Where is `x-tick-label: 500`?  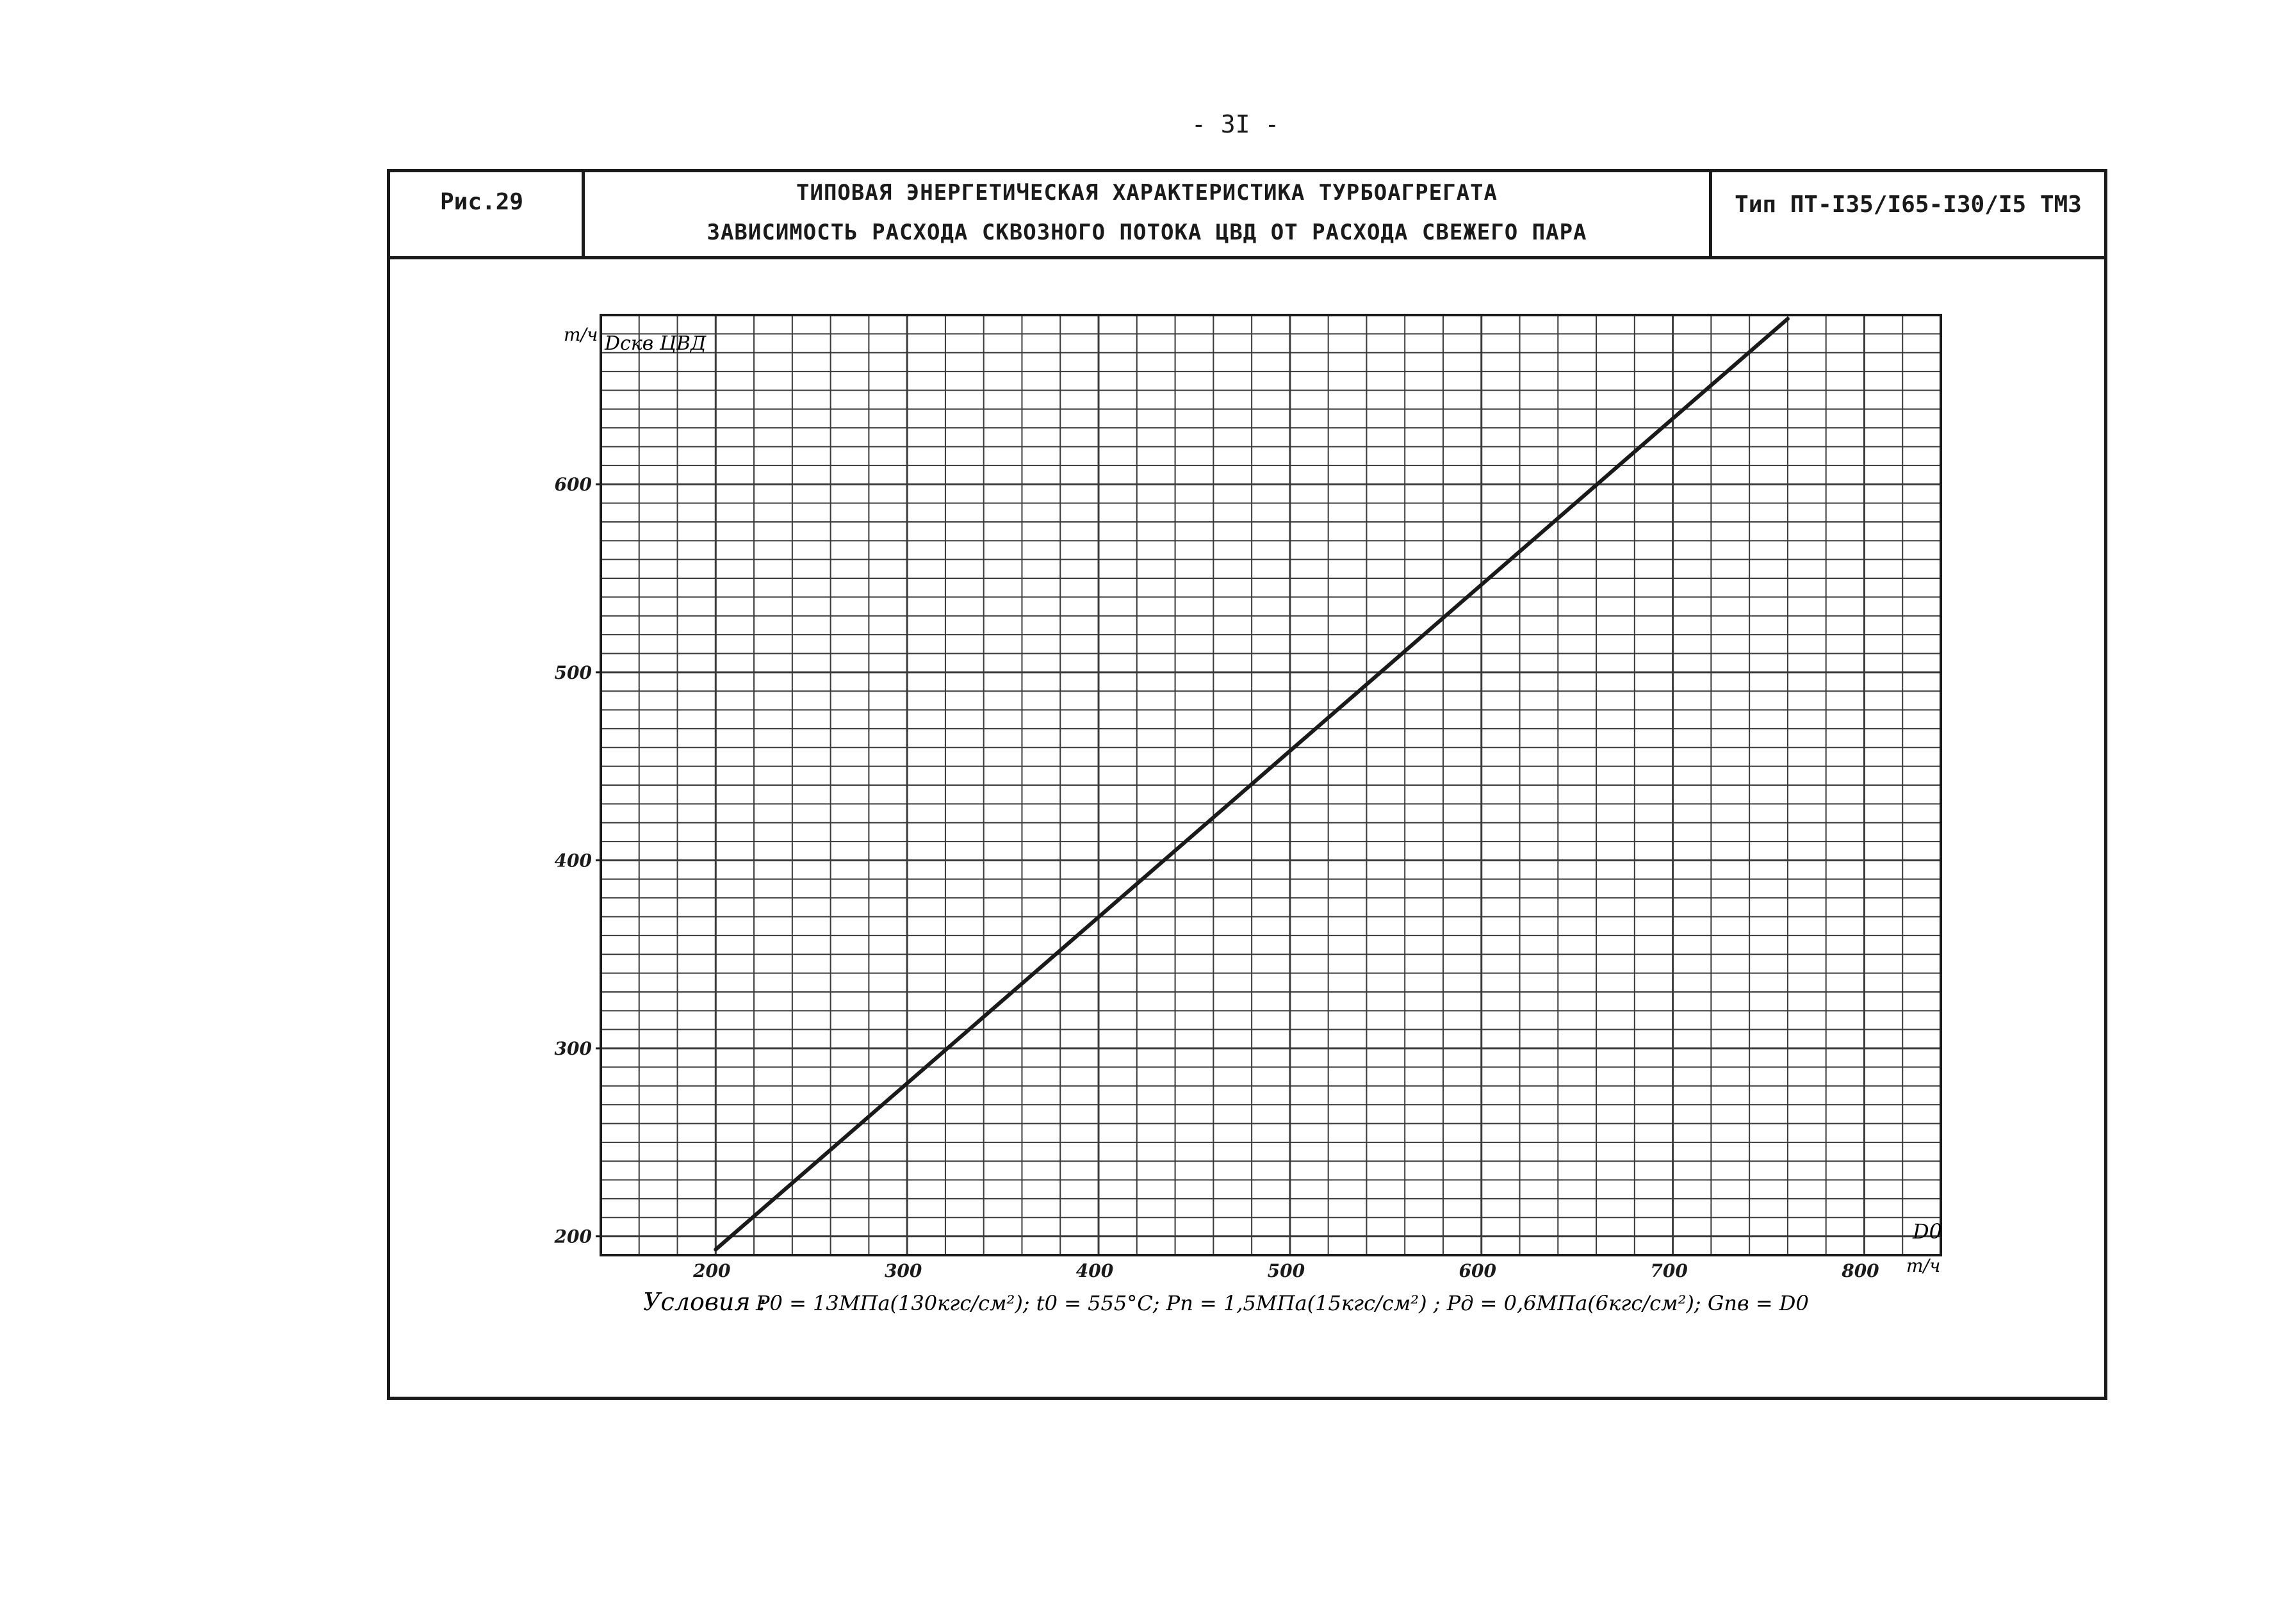
x-tick-label: 500 is located at coordinates (1286, 1270).